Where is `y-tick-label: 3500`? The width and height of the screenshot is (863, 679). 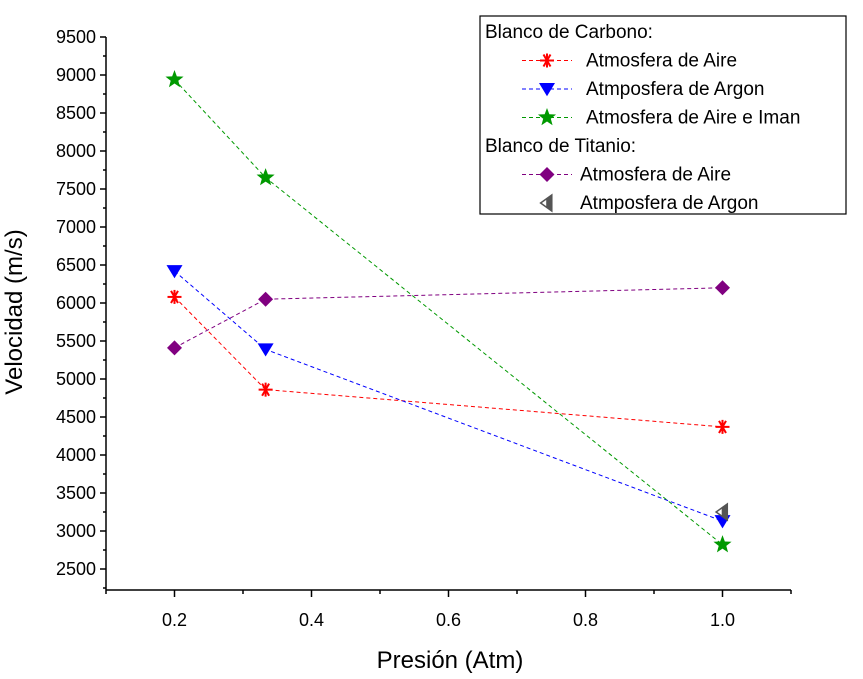
y-tick-label: 3500 is located at coordinates (76, 493).